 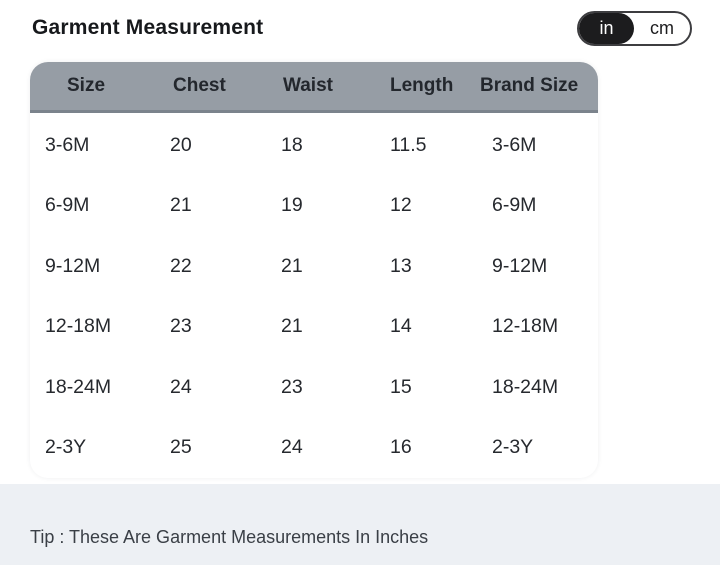 I want to click on table-header-row: Size Chest Waist Length Brand Size, so click(x=314, y=87).